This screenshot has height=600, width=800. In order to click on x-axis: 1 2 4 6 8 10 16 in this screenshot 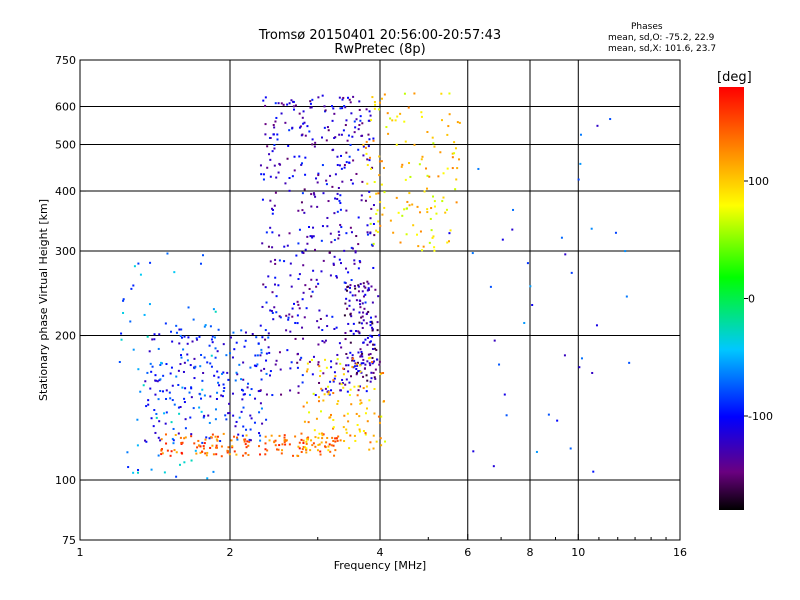, I will do `click(382, 546)`.